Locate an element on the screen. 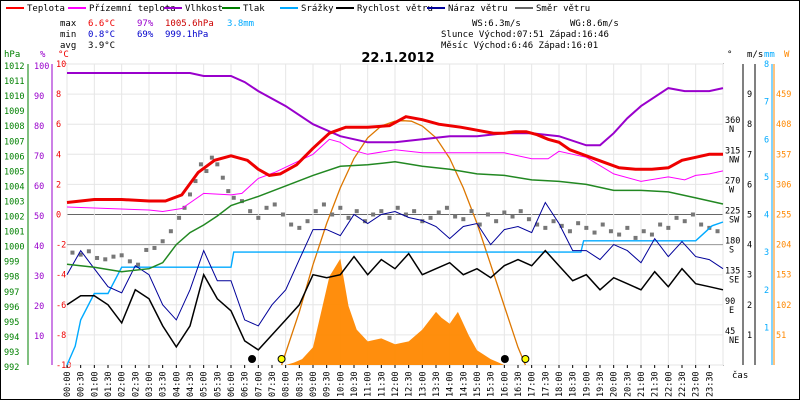  dir-tick-deg: 180 is located at coordinates (732, 242).